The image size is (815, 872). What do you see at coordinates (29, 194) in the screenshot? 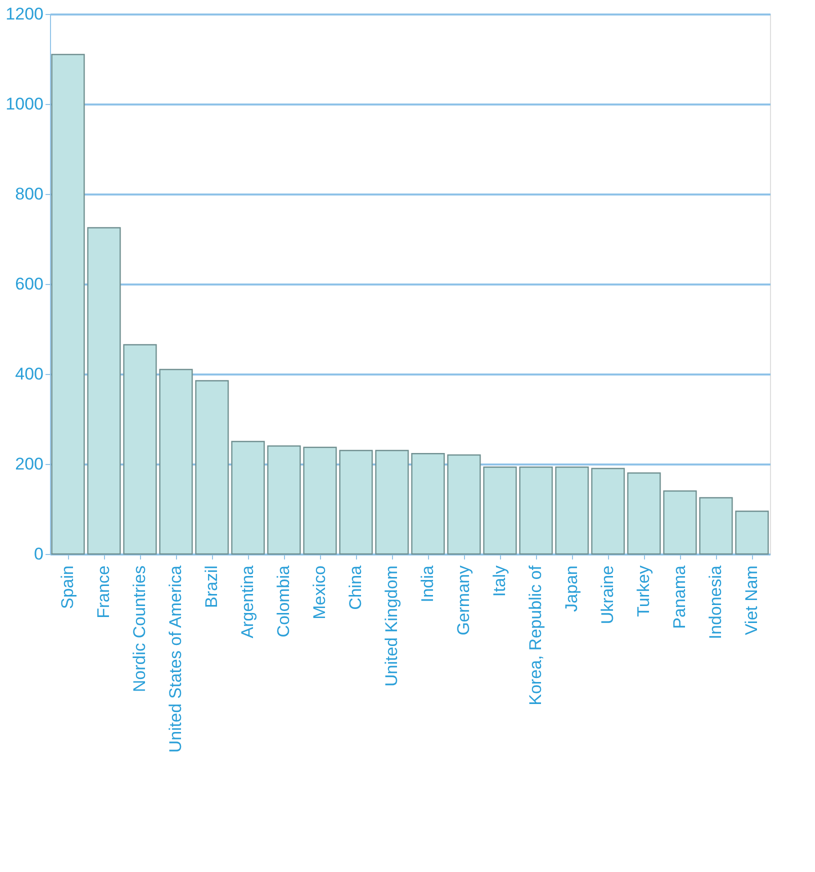
I see `y-tick-label: 800` at bounding box center [29, 194].